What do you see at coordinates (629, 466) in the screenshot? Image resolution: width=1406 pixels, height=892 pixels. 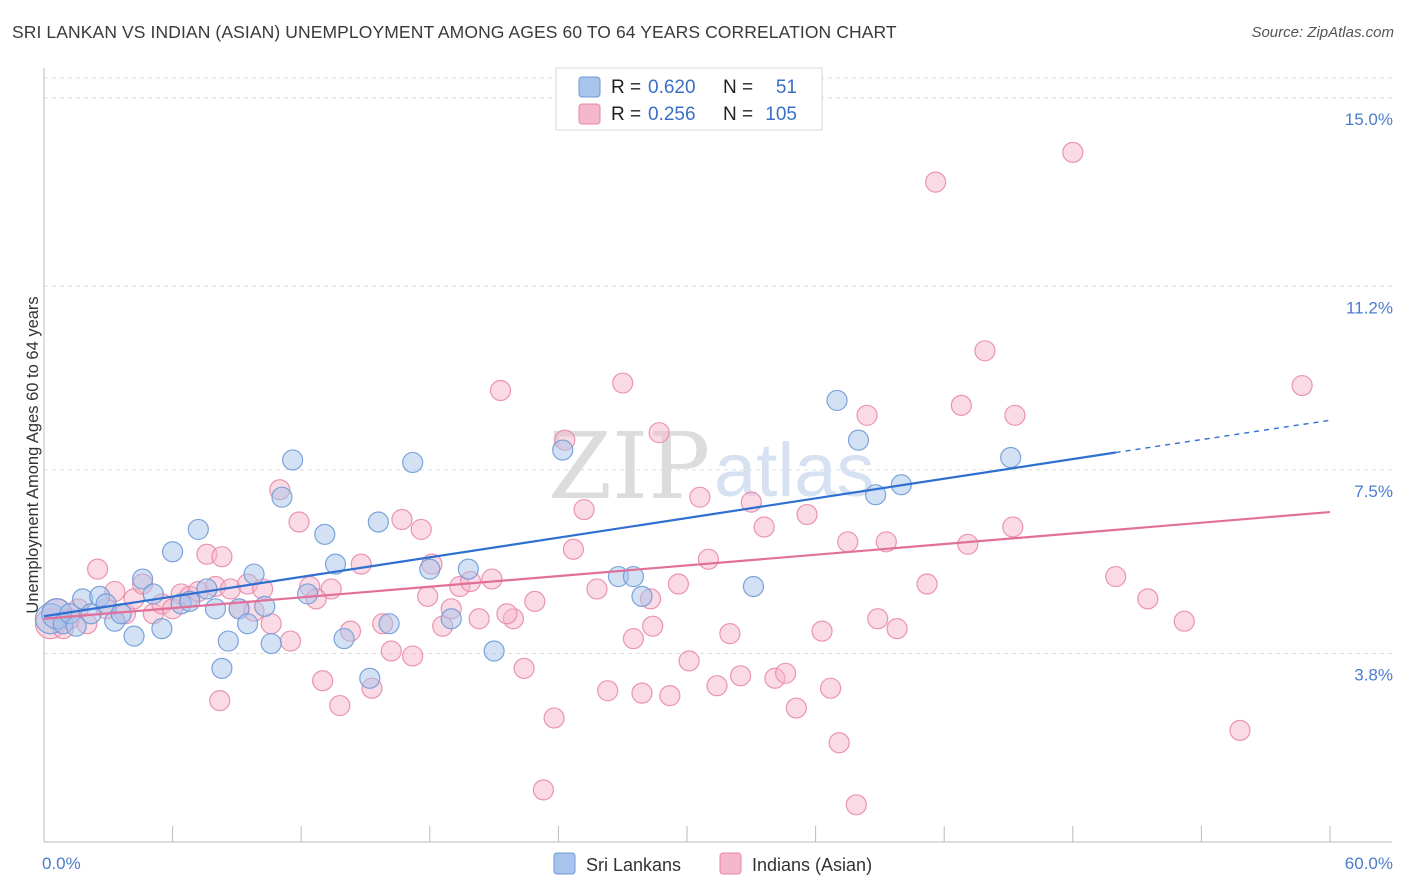 I see `watermark-zip: ZIP` at bounding box center [629, 466].